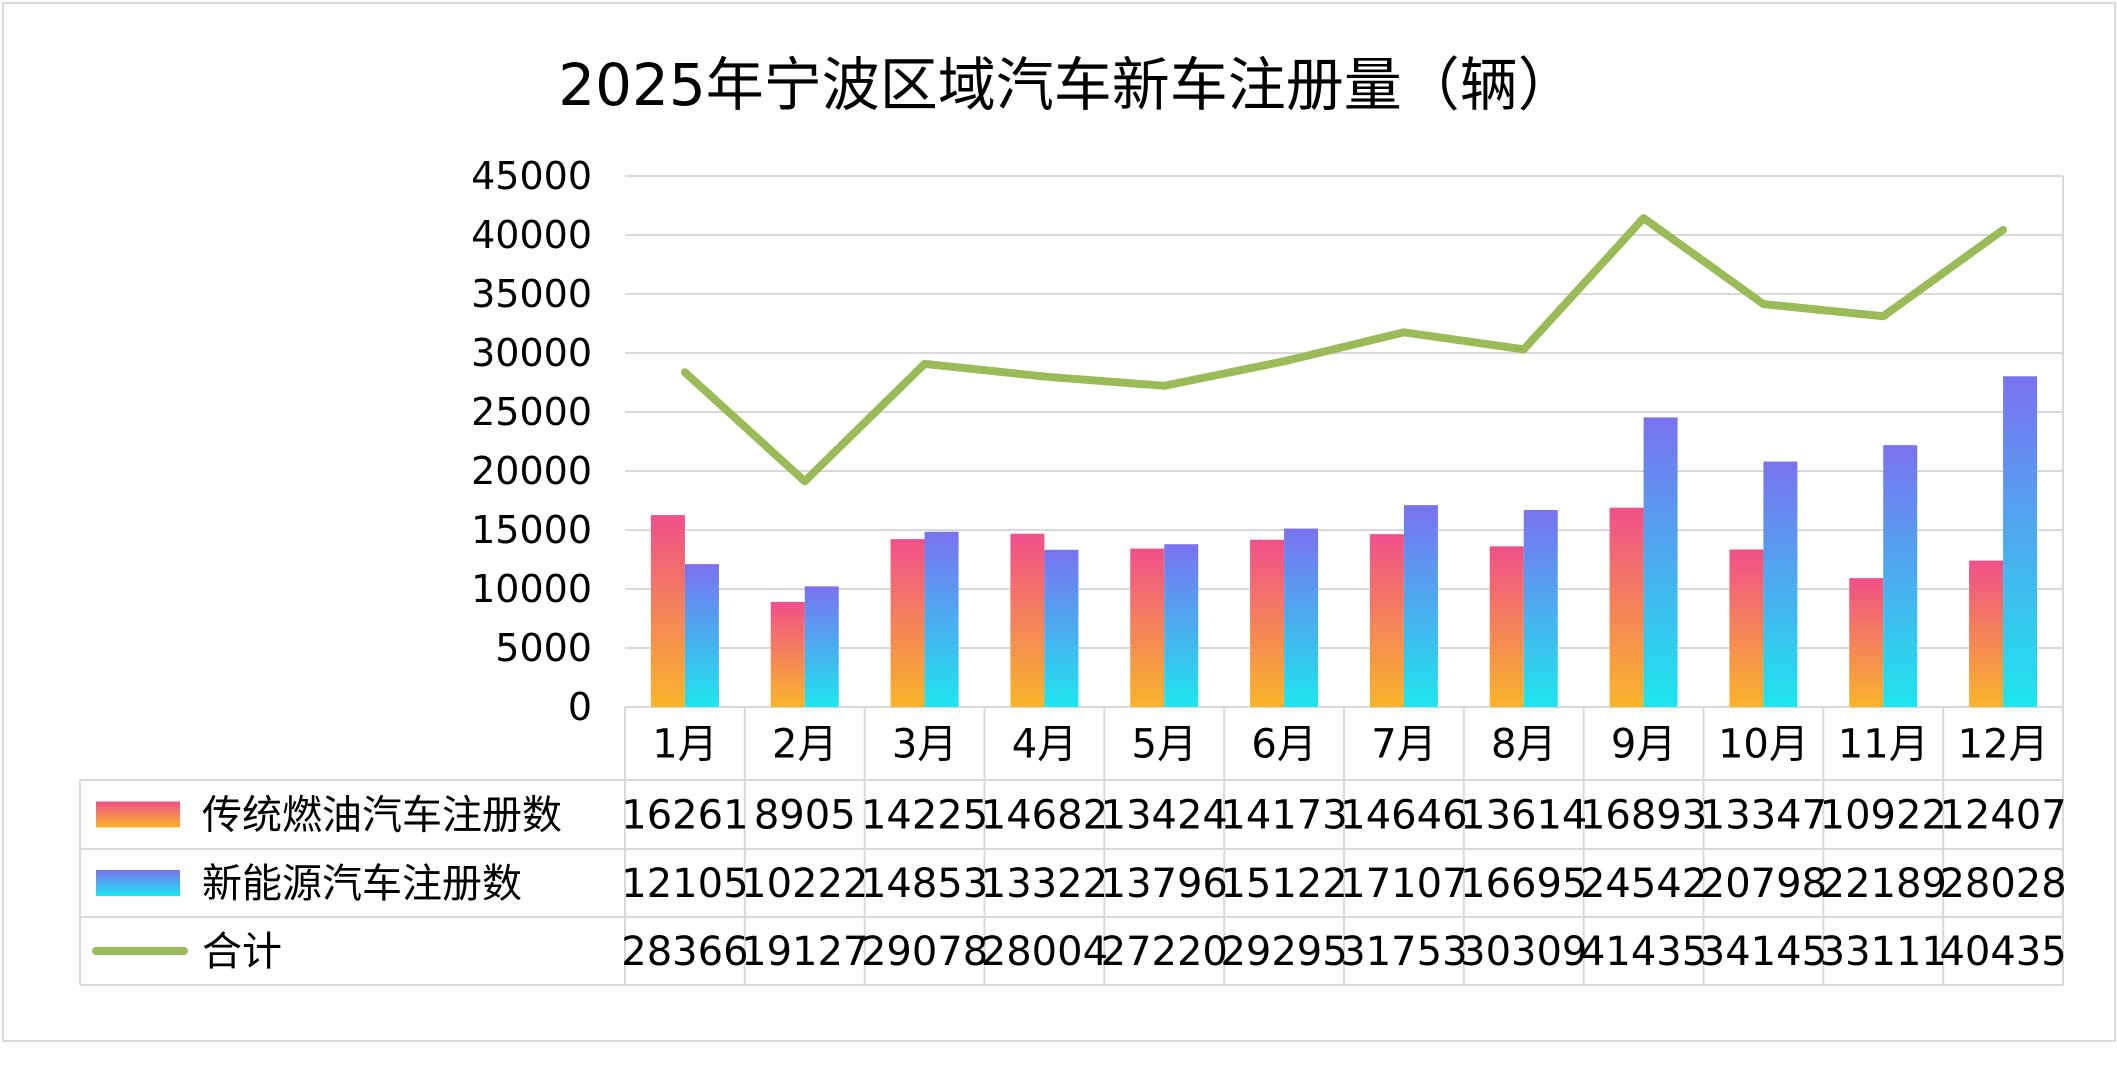 This screenshot has height=1070, width=2117. What do you see at coordinates (2003, 745) in the screenshot?
I see `x-category-label: 12月` at bounding box center [2003, 745].